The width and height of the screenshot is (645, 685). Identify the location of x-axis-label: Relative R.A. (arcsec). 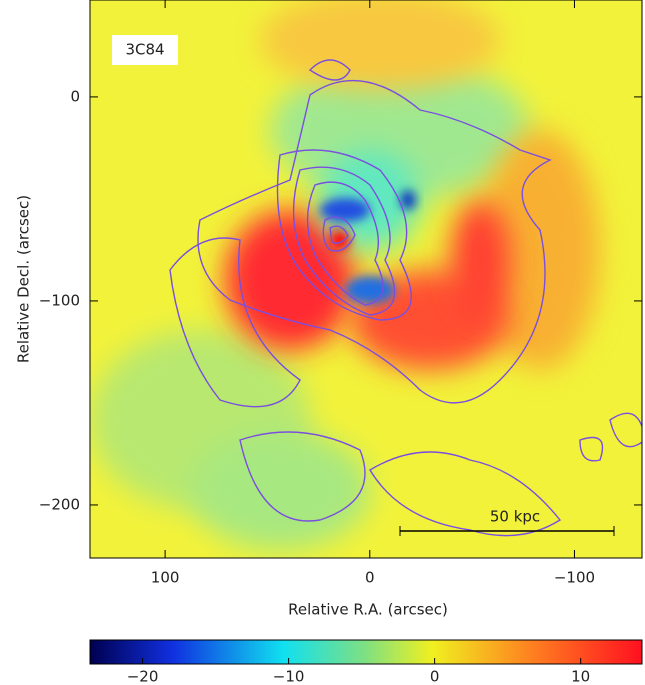
(368, 610).